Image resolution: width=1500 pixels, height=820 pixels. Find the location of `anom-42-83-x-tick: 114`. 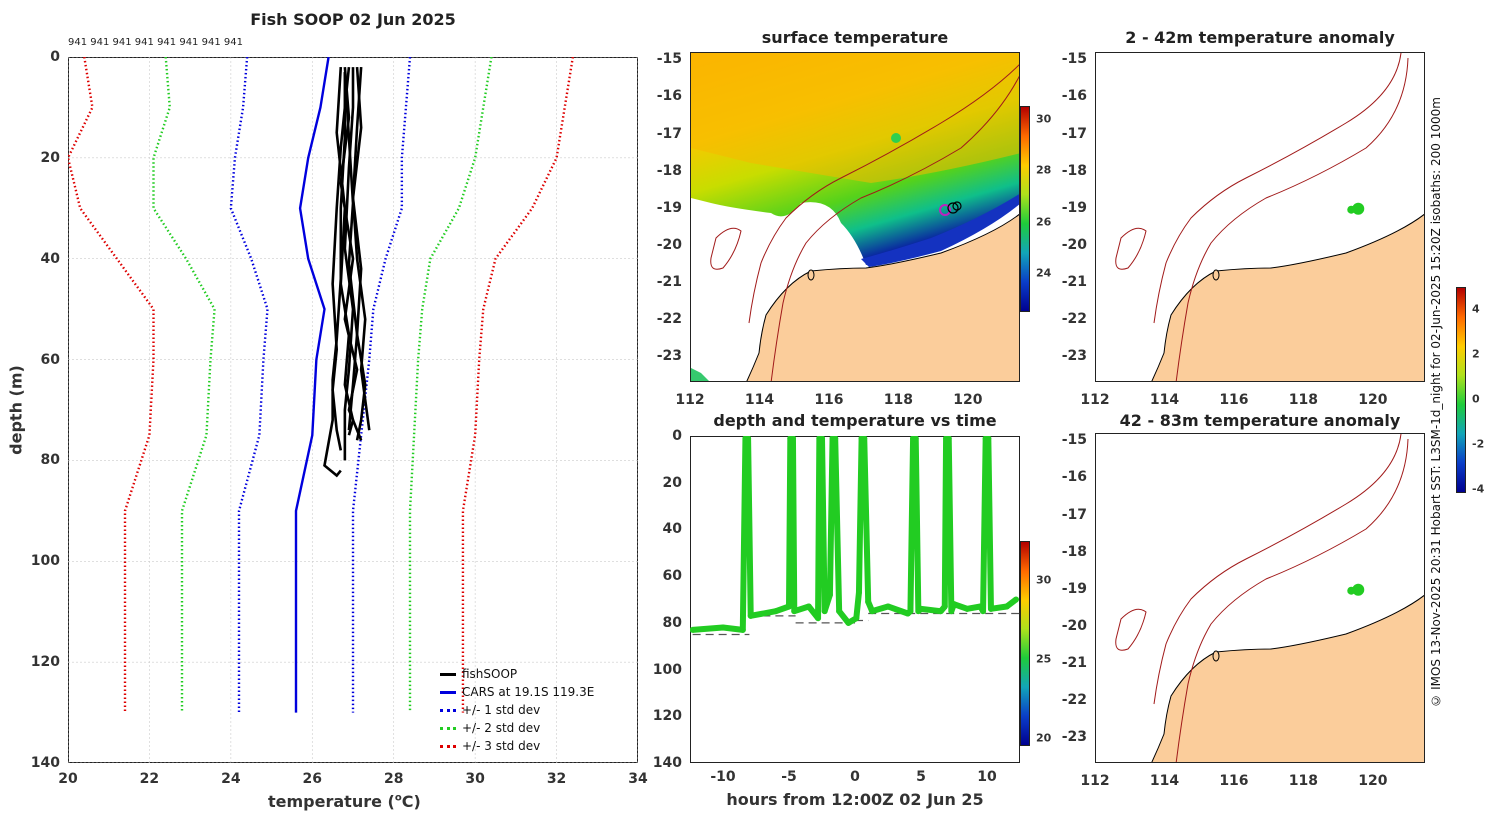

anom-42-83-x-tick: 114 is located at coordinates (1164, 781).